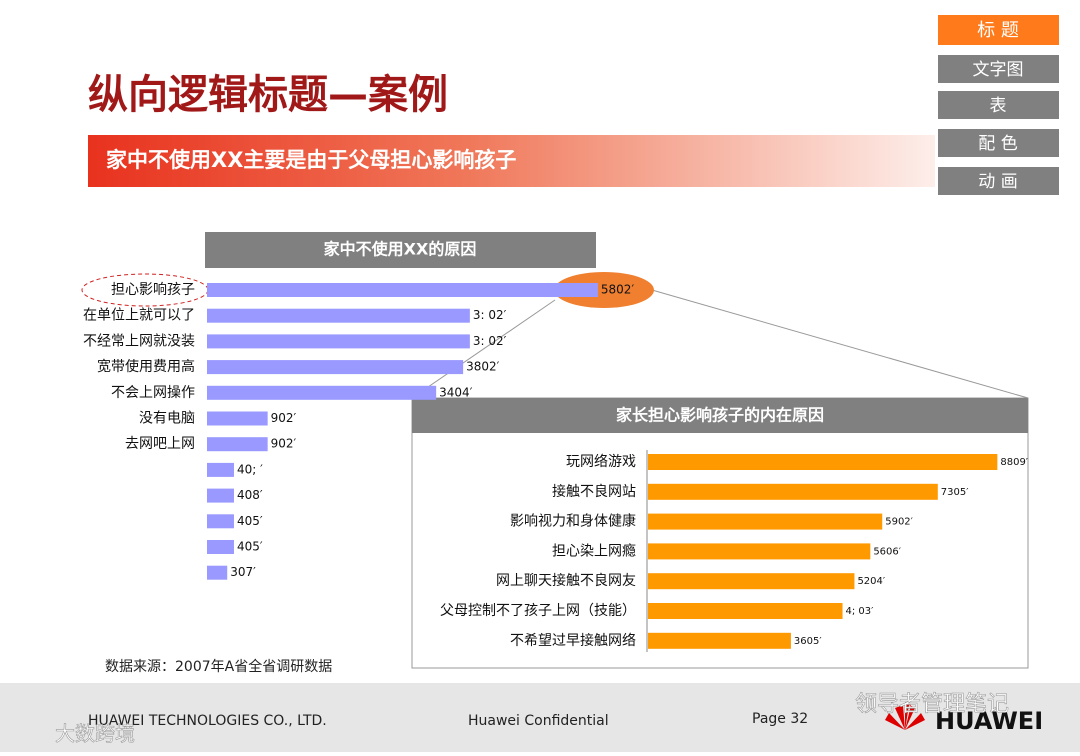 The width and height of the screenshot is (1080, 756). Describe the element at coordinates (618, 290) in the screenshot. I see `value-label: 5802′` at that location.